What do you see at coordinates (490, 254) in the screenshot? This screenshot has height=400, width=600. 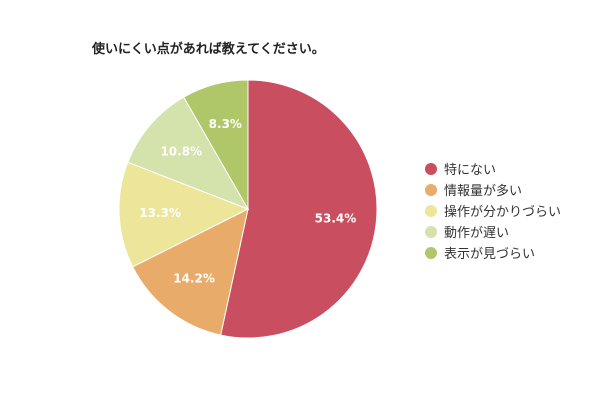 I see `legend-label: 表示が見づらい` at bounding box center [490, 254].